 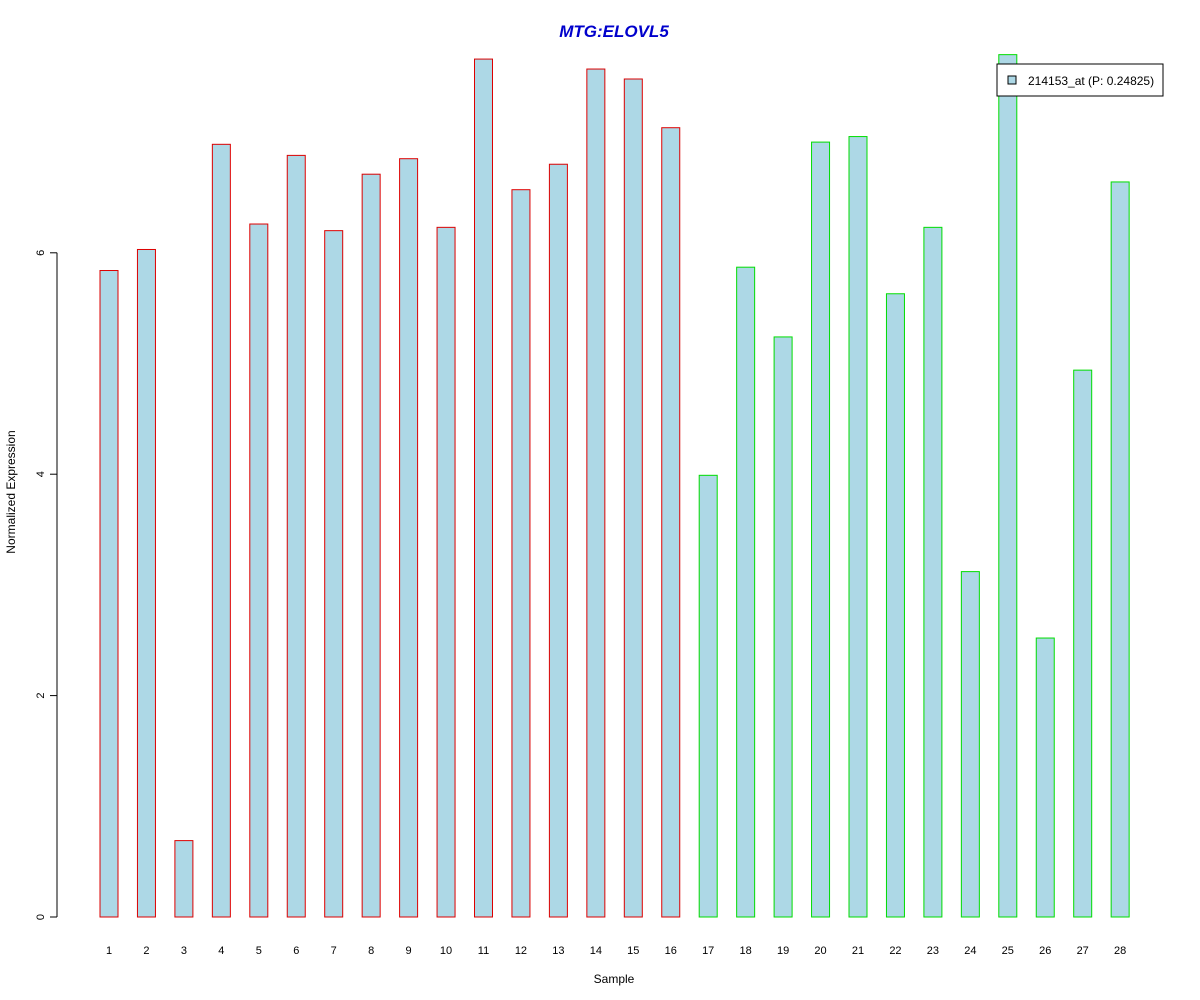 What do you see at coordinates (221, 951) in the screenshot?
I see `x-tick-label: 4` at bounding box center [221, 951].